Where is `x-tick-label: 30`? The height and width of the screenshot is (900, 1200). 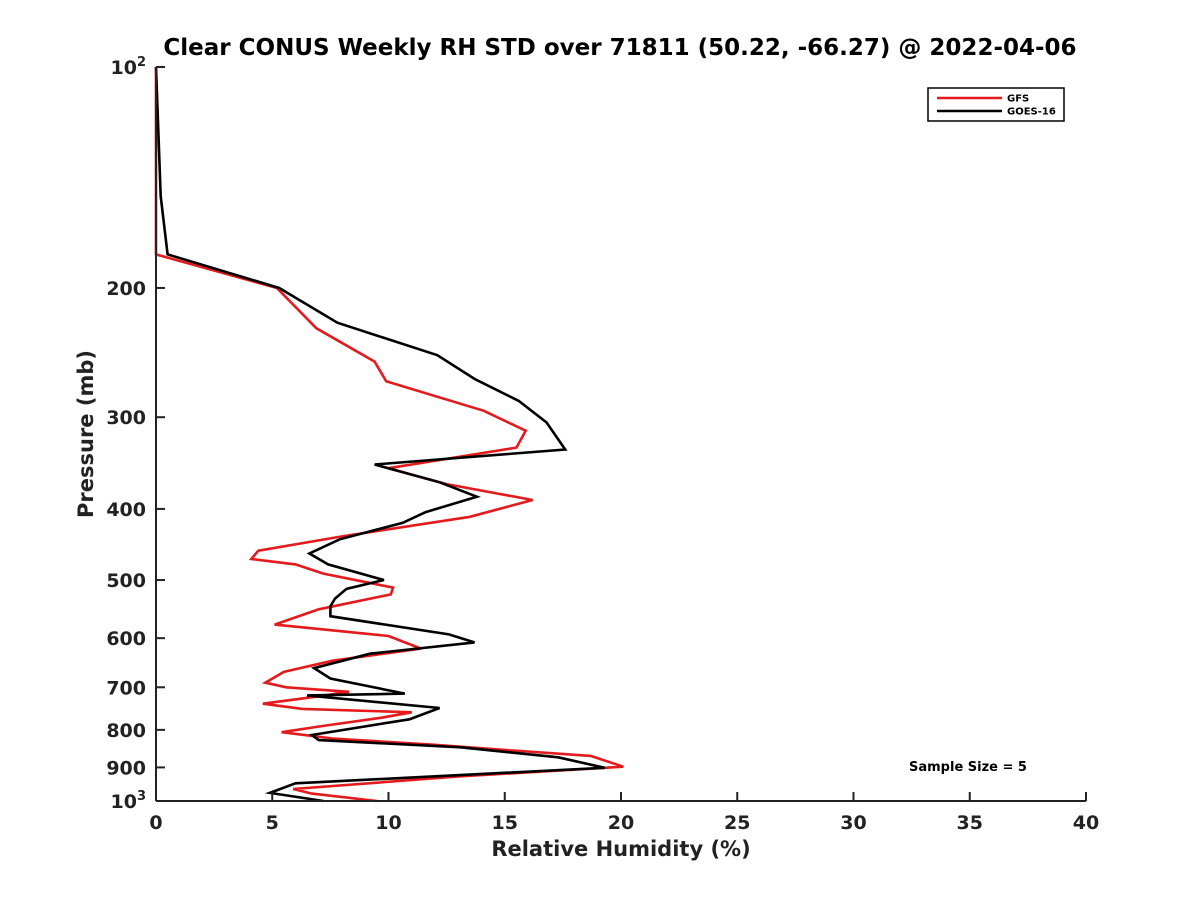 x-tick-label: 30 is located at coordinates (853, 823).